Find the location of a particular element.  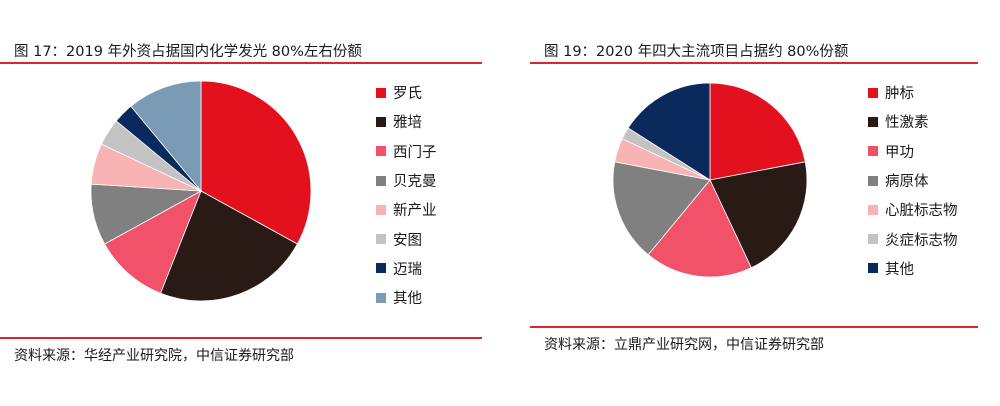

legend-label: 性激素 is located at coordinates (907, 123).